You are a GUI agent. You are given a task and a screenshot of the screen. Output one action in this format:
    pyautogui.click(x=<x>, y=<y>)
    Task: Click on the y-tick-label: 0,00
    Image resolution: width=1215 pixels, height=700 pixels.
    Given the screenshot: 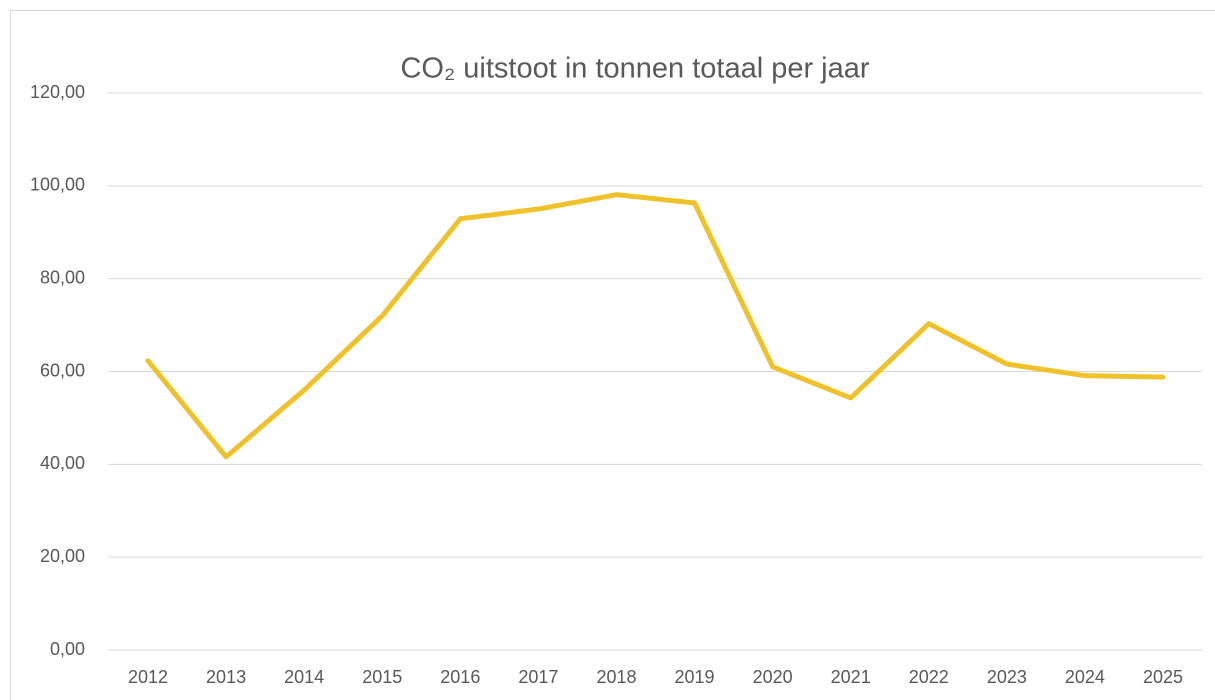 What is the action you would take?
    pyautogui.click(x=67, y=649)
    